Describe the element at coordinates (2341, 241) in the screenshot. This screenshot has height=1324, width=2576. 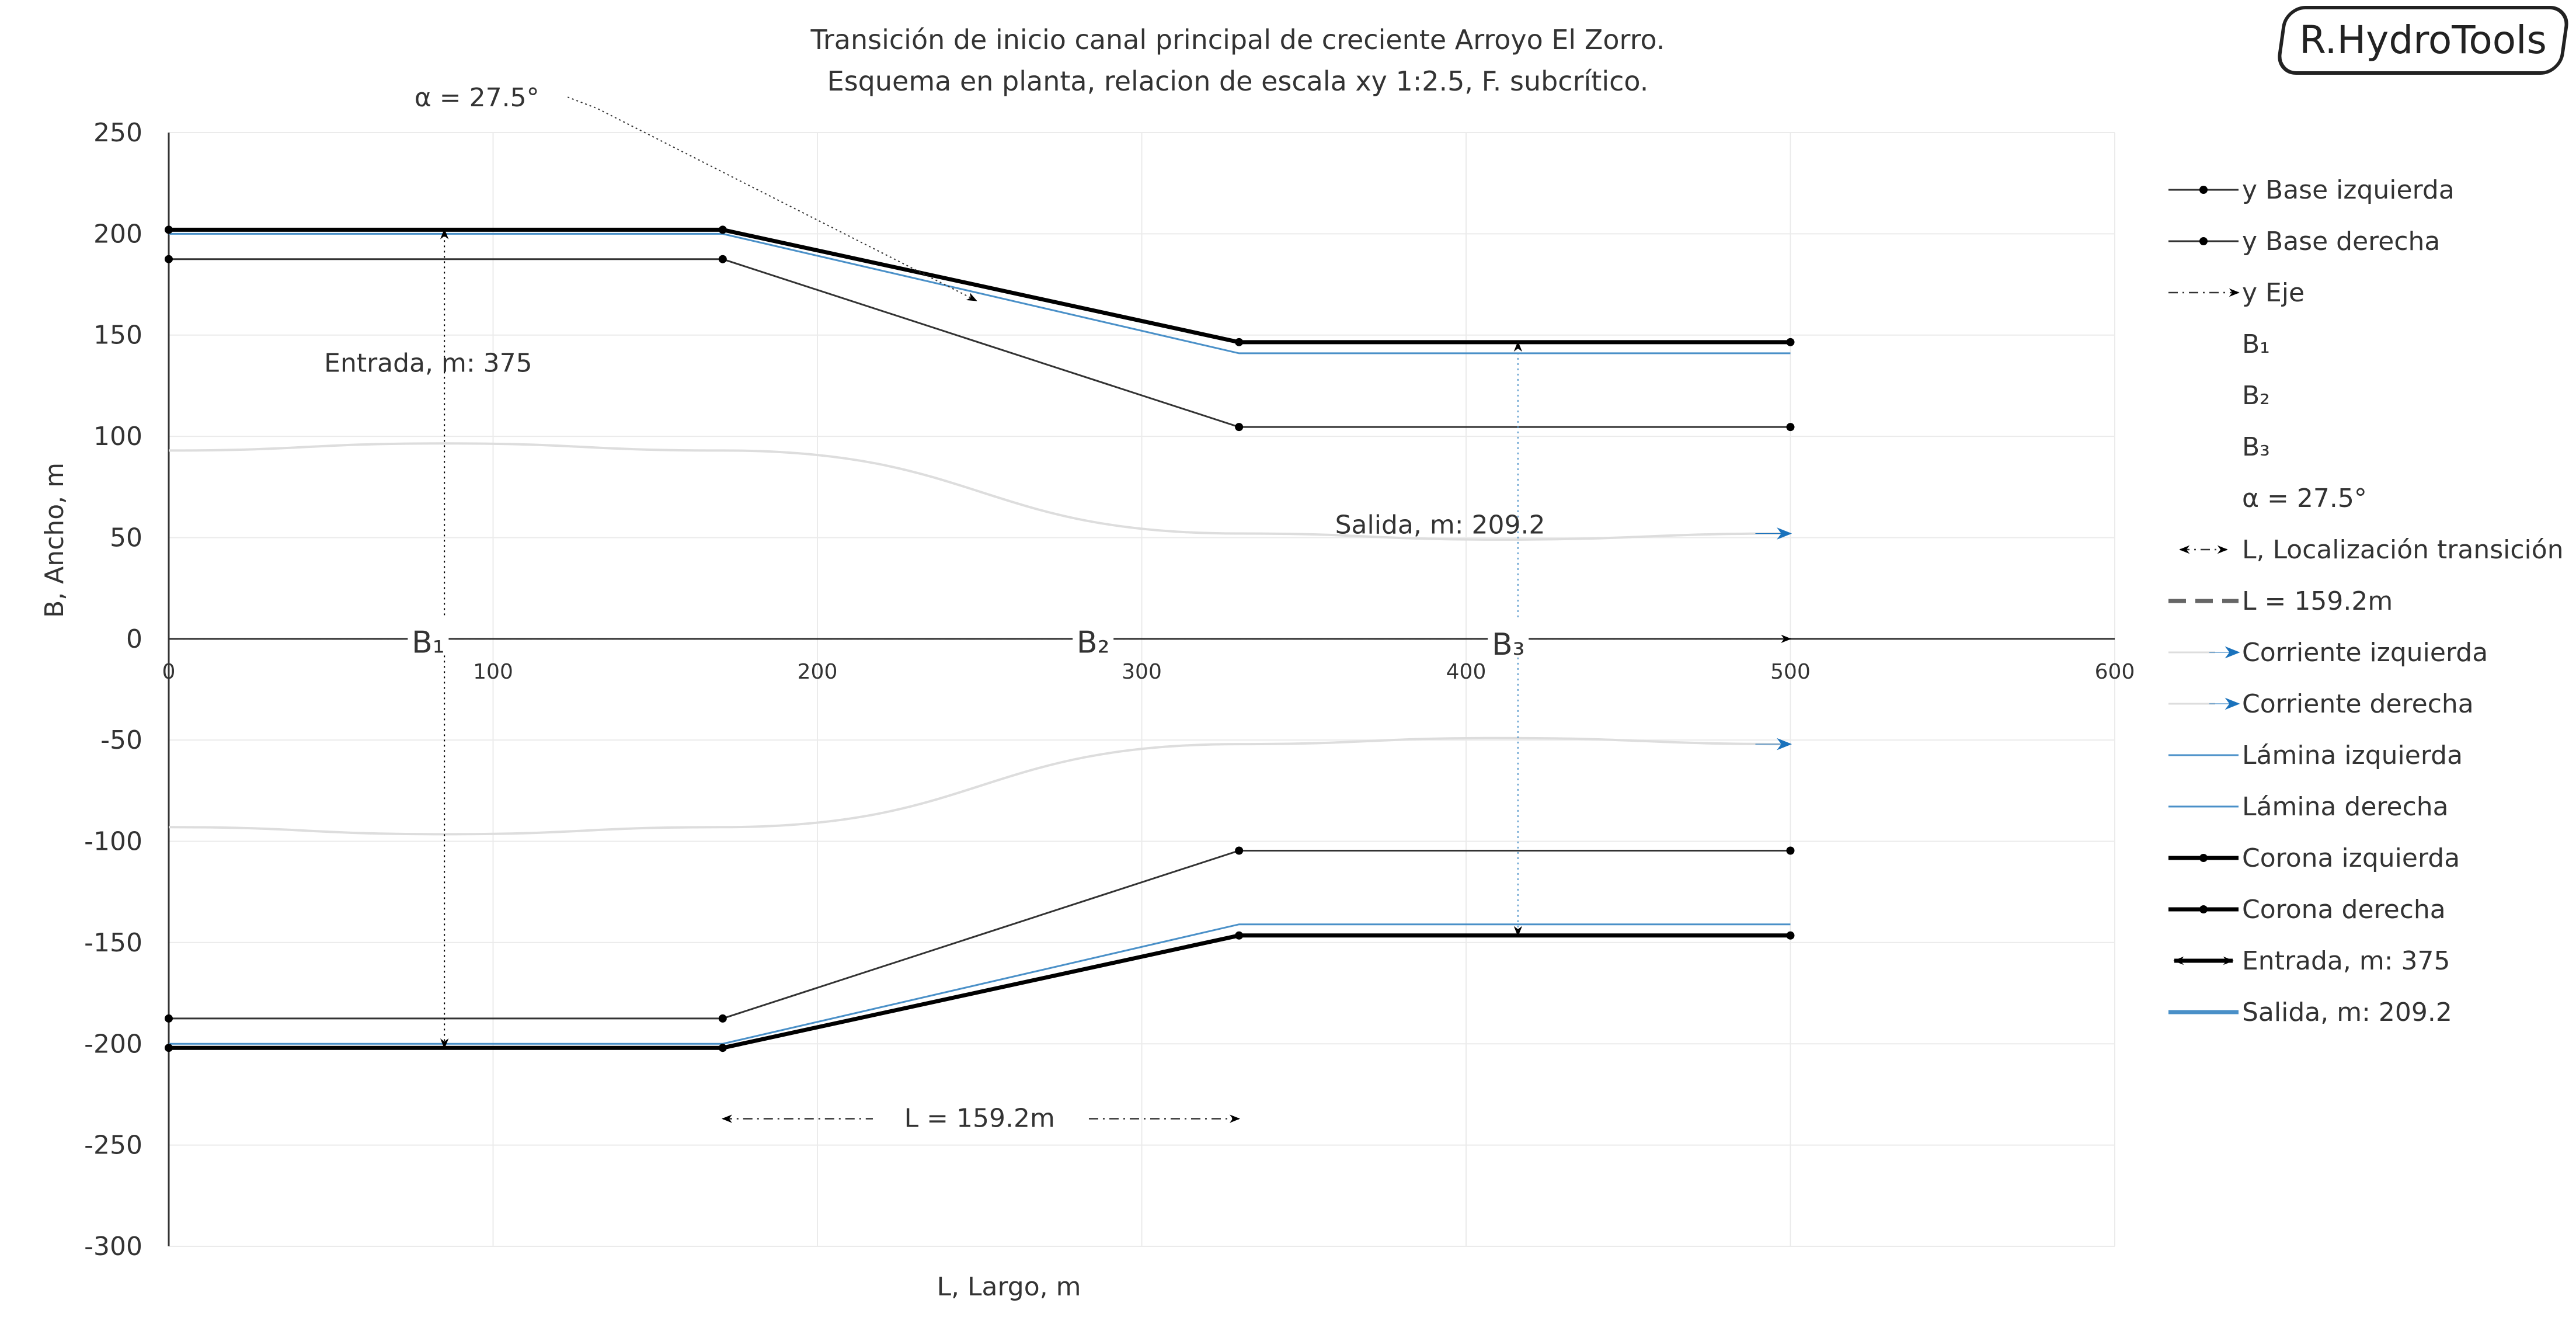
I see `legend-label: y Base derecha` at that location.